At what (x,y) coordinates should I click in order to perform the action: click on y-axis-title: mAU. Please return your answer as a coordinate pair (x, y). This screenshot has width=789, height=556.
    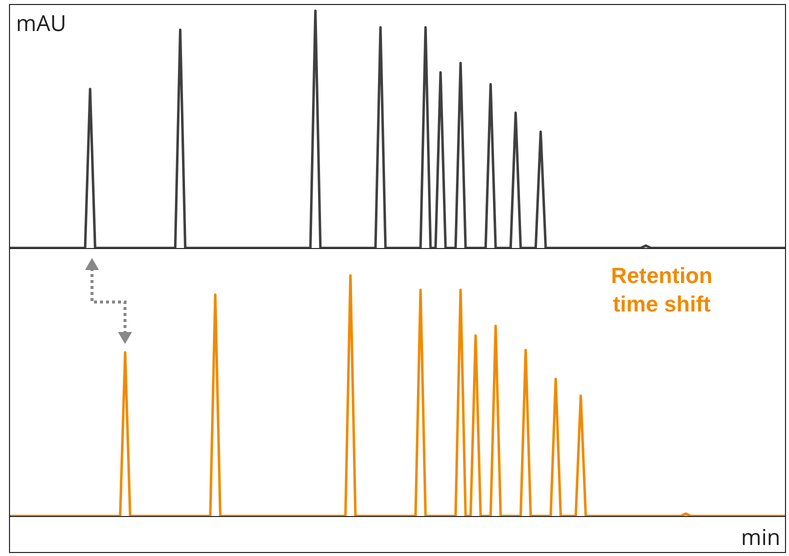
    Looking at the image, I should click on (41, 23).